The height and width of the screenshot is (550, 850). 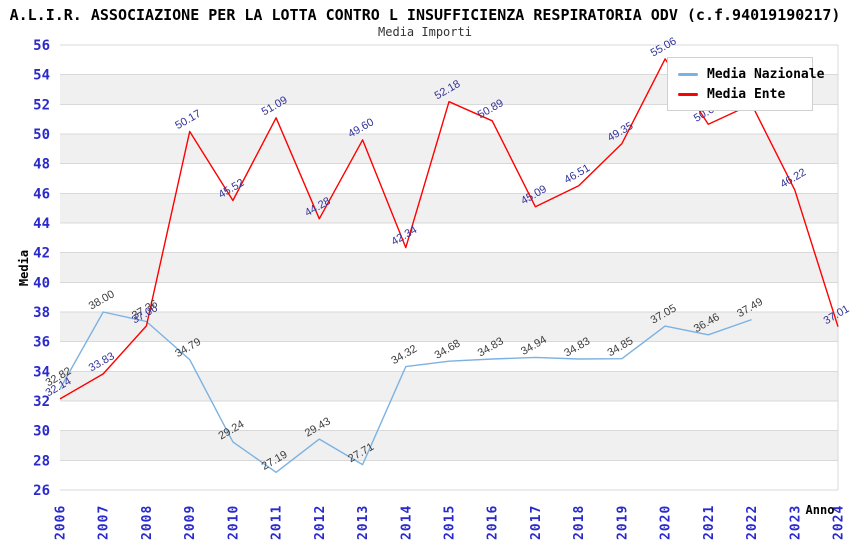 What do you see at coordinates (795, 522) in the screenshot?
I see `x-tick-label: 2023` at bounding box center [795, 522].